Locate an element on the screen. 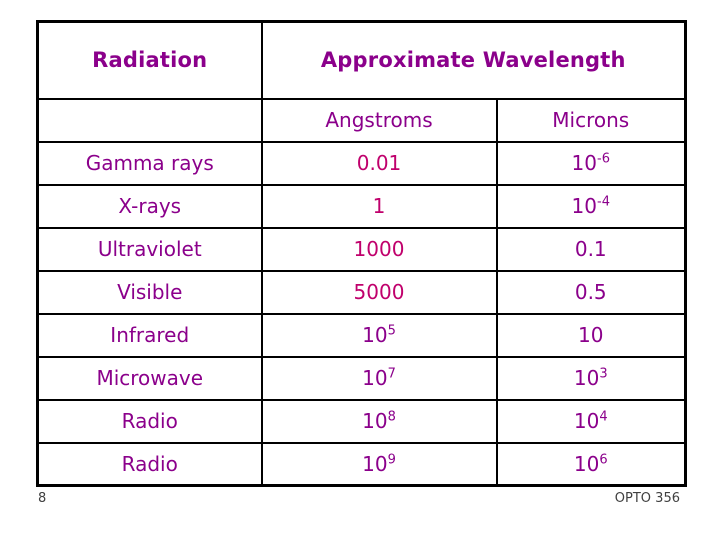 Image resolution: width=720 pixels, height=540 pixels. table-subheader-row: Angstroms Microns is located at coordinates (361, 120).